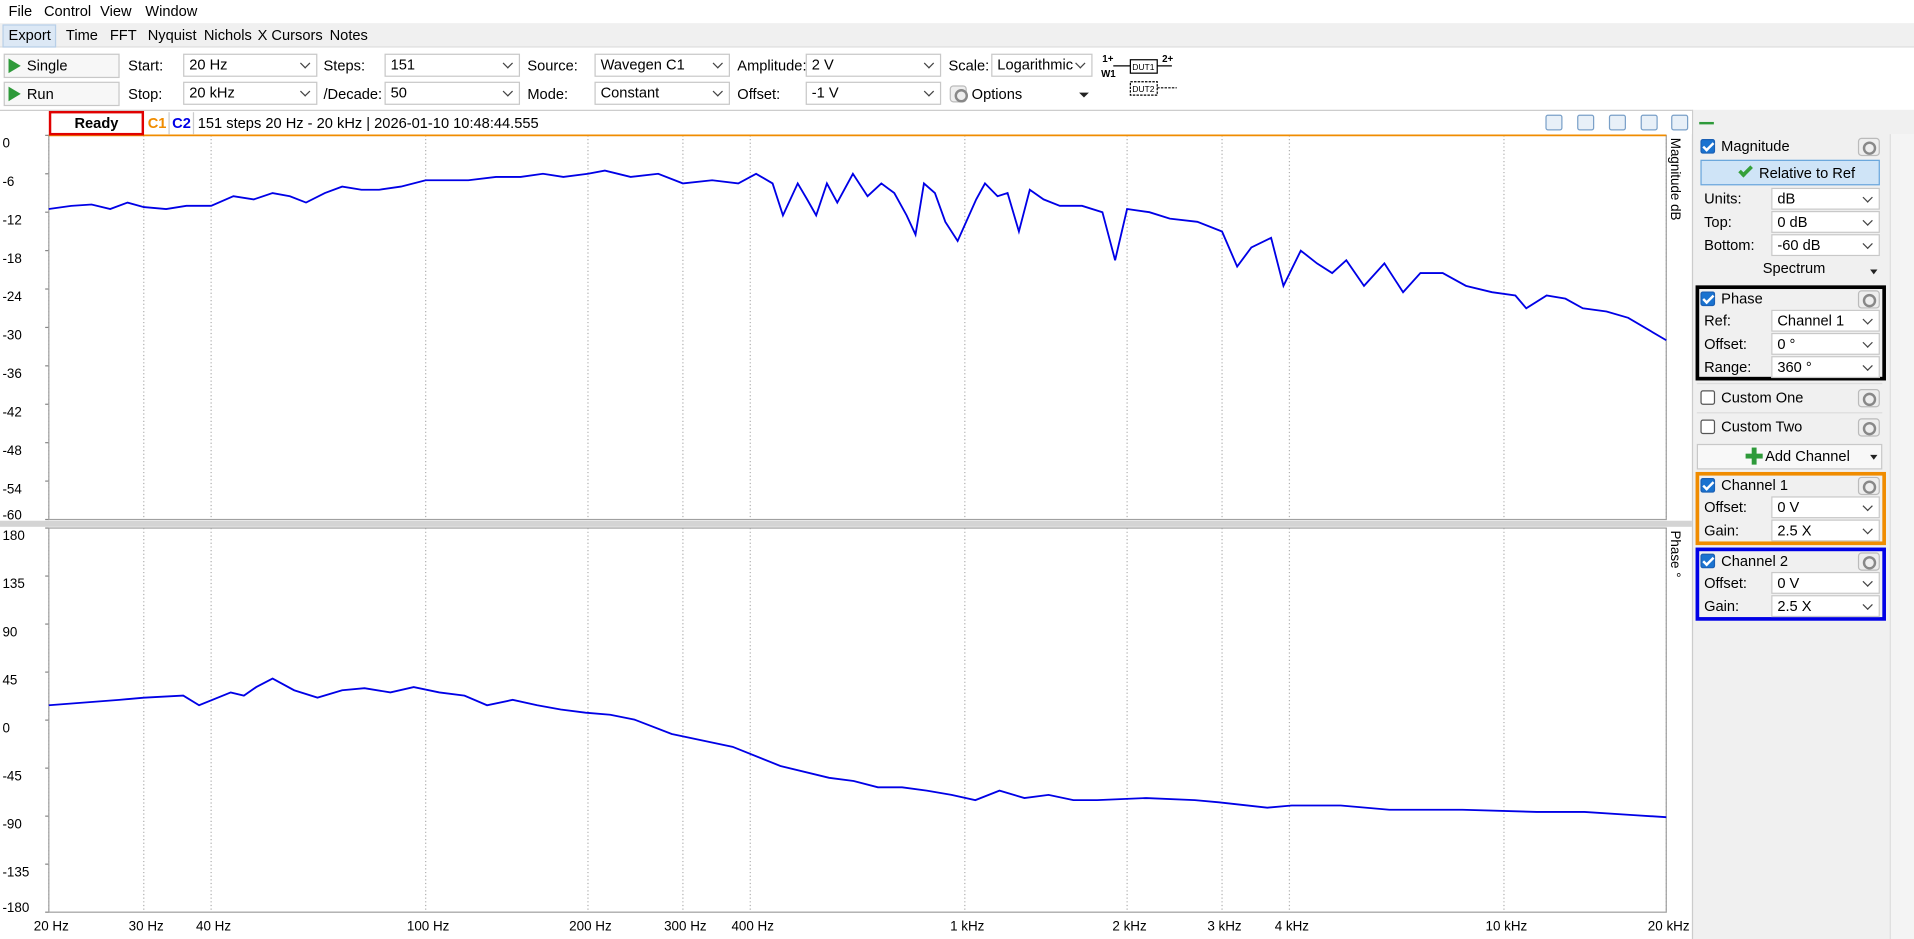  Describe the element at coordinates (1507, 925) in the screenshot. I see `x-tick-label: 10 kHz` at that location.